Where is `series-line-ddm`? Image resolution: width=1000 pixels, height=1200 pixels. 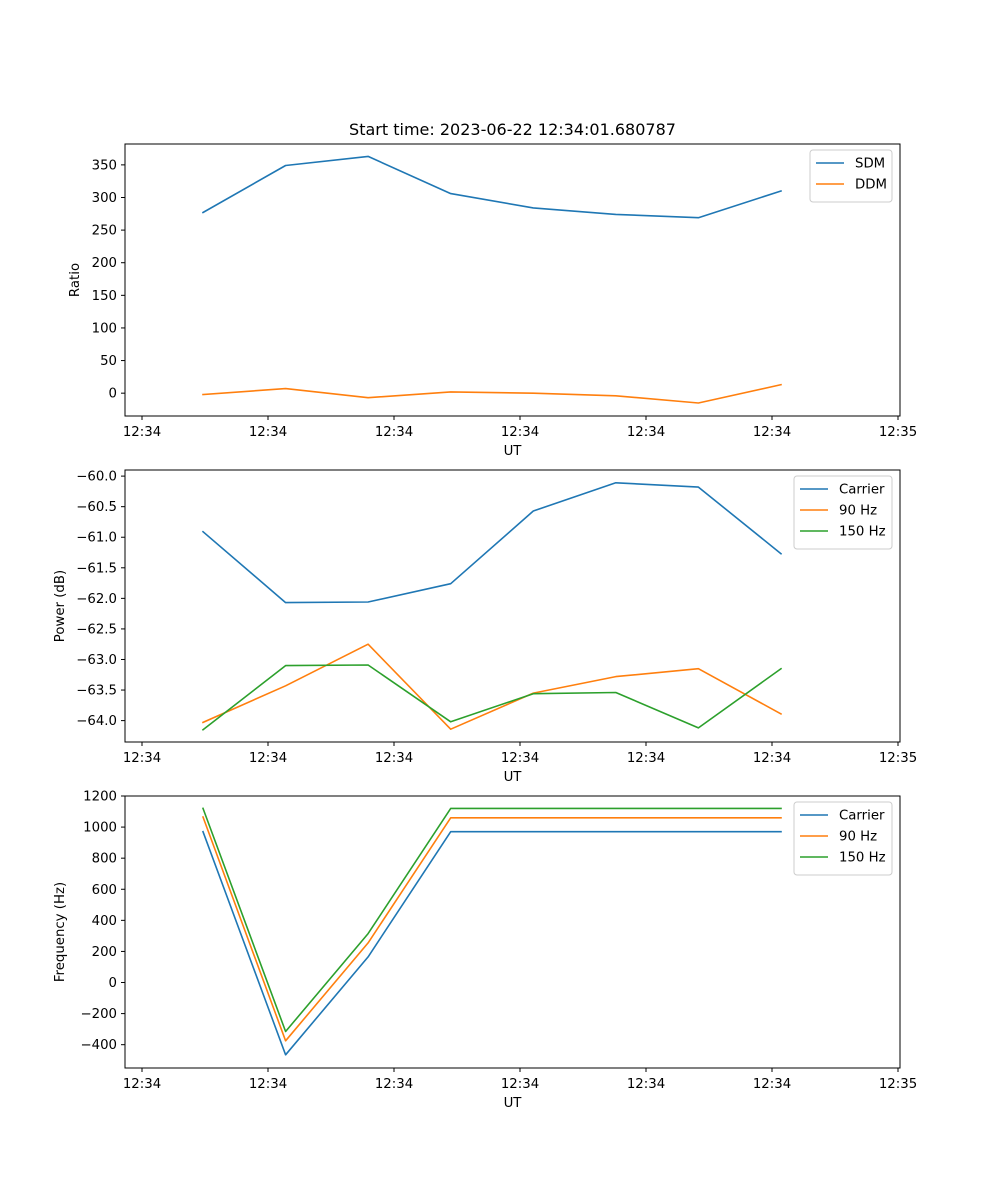 series-line-ddm is located at coordinates (492, 393).